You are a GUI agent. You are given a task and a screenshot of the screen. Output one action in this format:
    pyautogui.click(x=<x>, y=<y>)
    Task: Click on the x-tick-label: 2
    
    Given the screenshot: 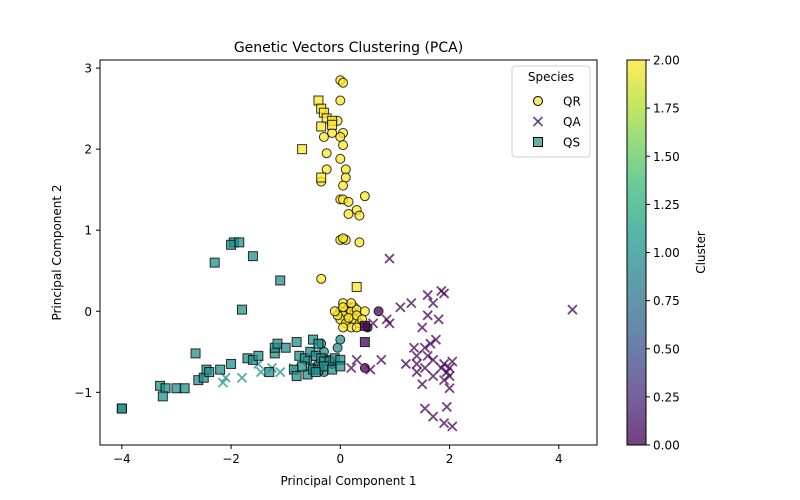 What is the action you would take?
    pyautogui.click(x=450, y=459)
    